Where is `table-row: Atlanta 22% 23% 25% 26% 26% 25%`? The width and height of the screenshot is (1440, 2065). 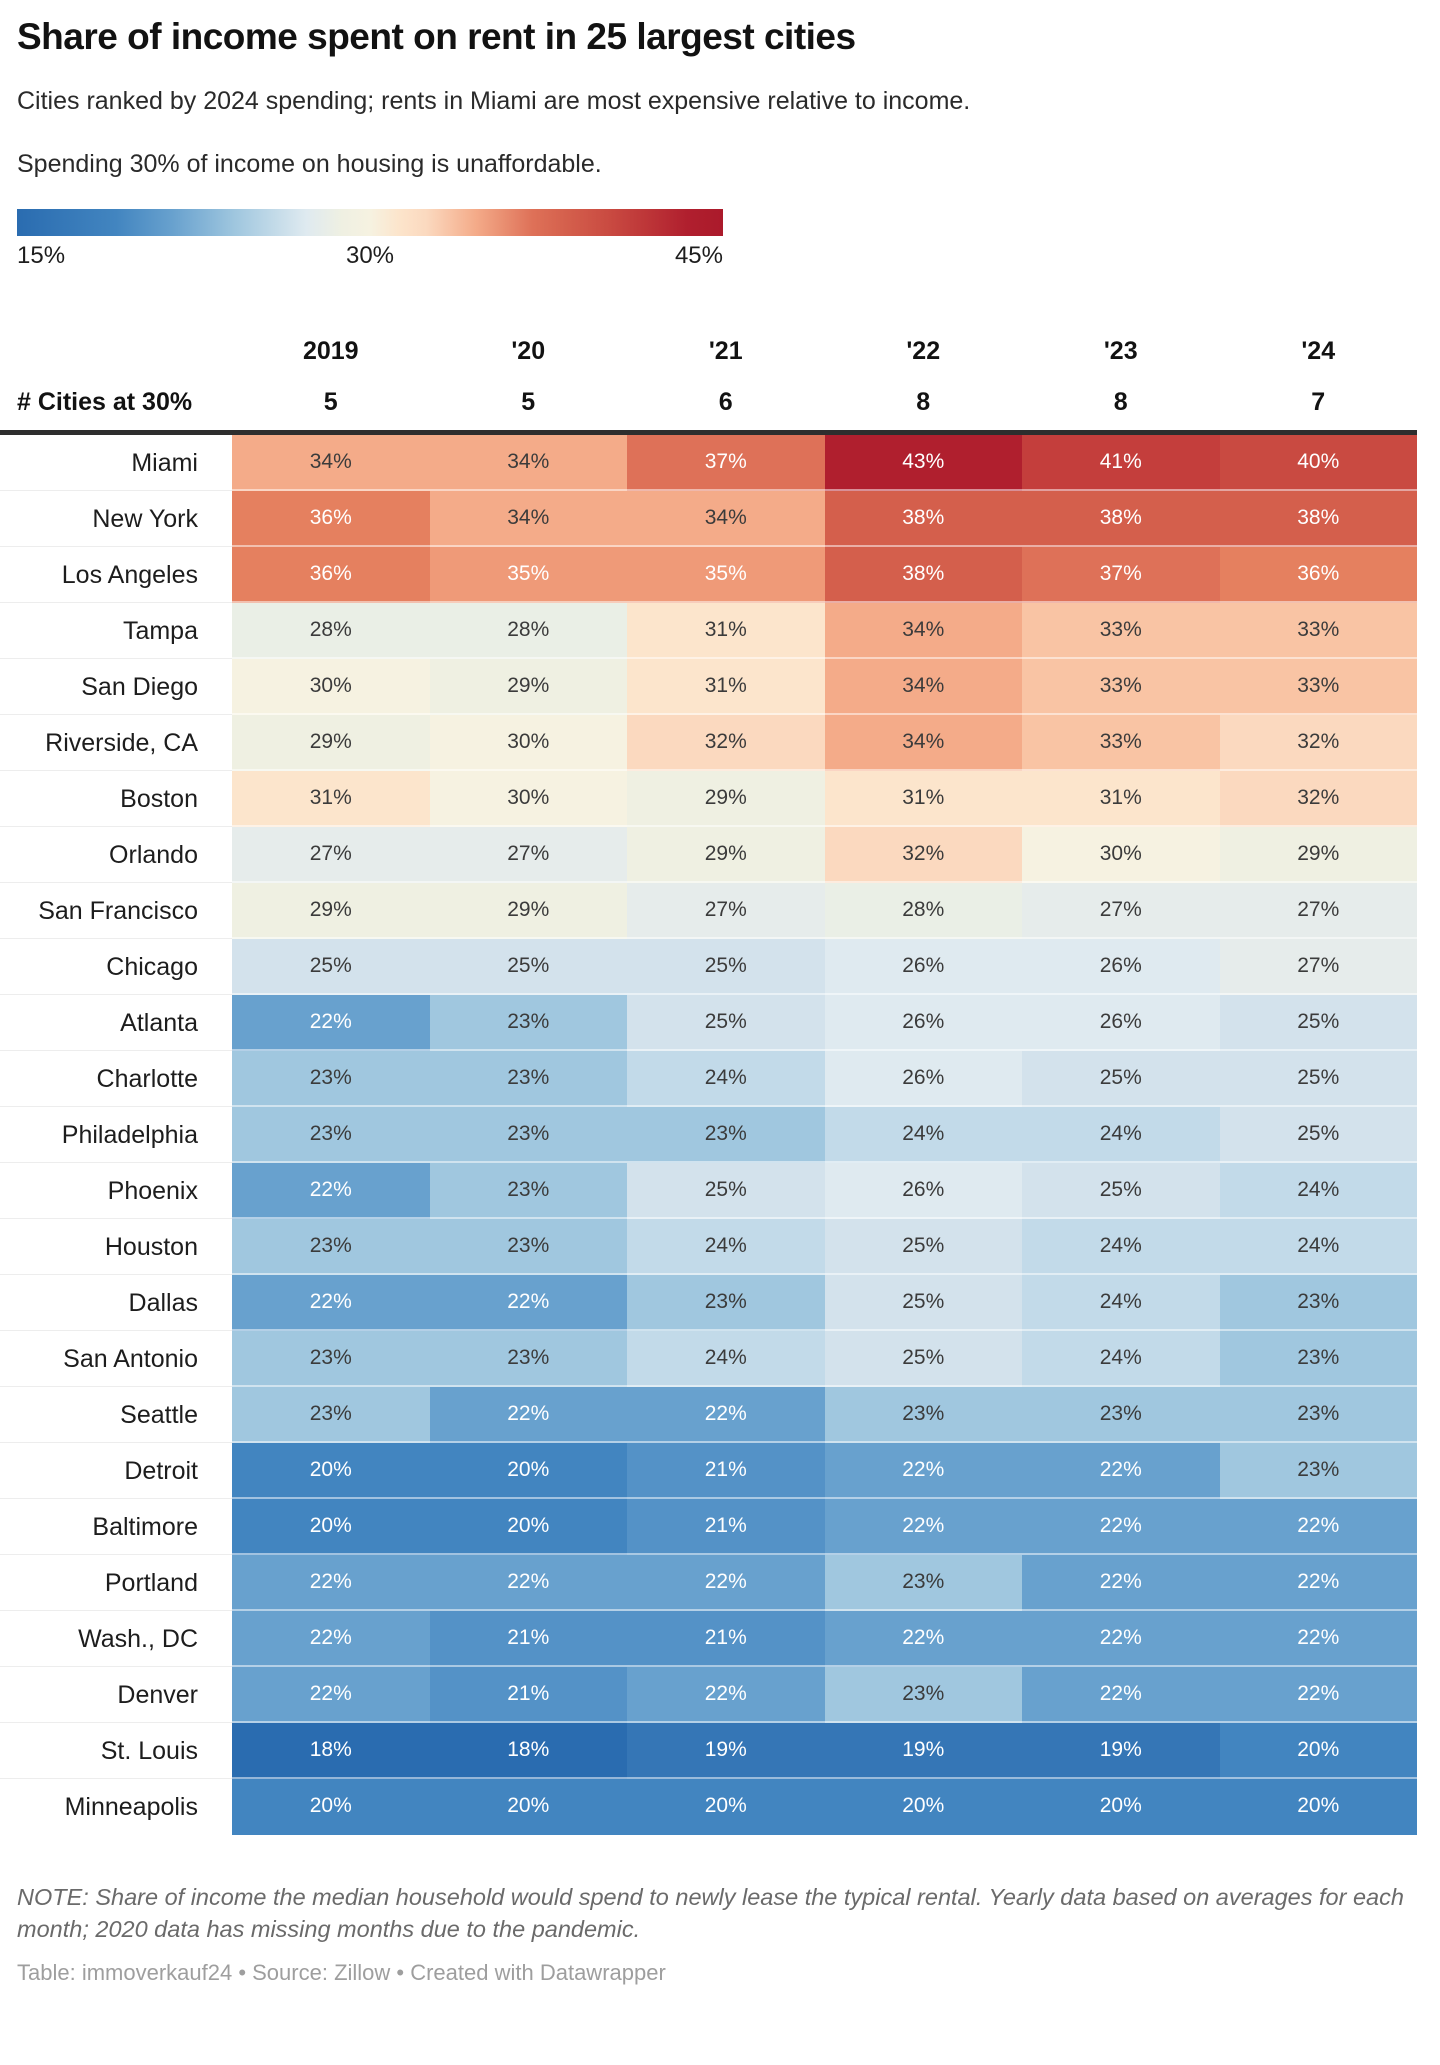 table-row: Atlanta 22% 23% 25% 26% 26% 25% is located at coordinates (708, 1022).